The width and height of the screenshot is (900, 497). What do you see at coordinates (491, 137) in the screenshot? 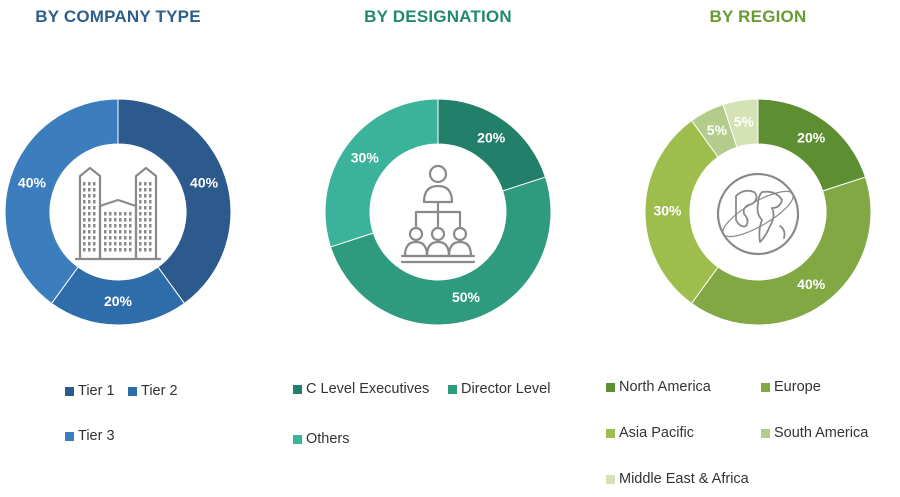
I see `slice-label-c-level-executives: 20%` at bounding box center [491, 137].